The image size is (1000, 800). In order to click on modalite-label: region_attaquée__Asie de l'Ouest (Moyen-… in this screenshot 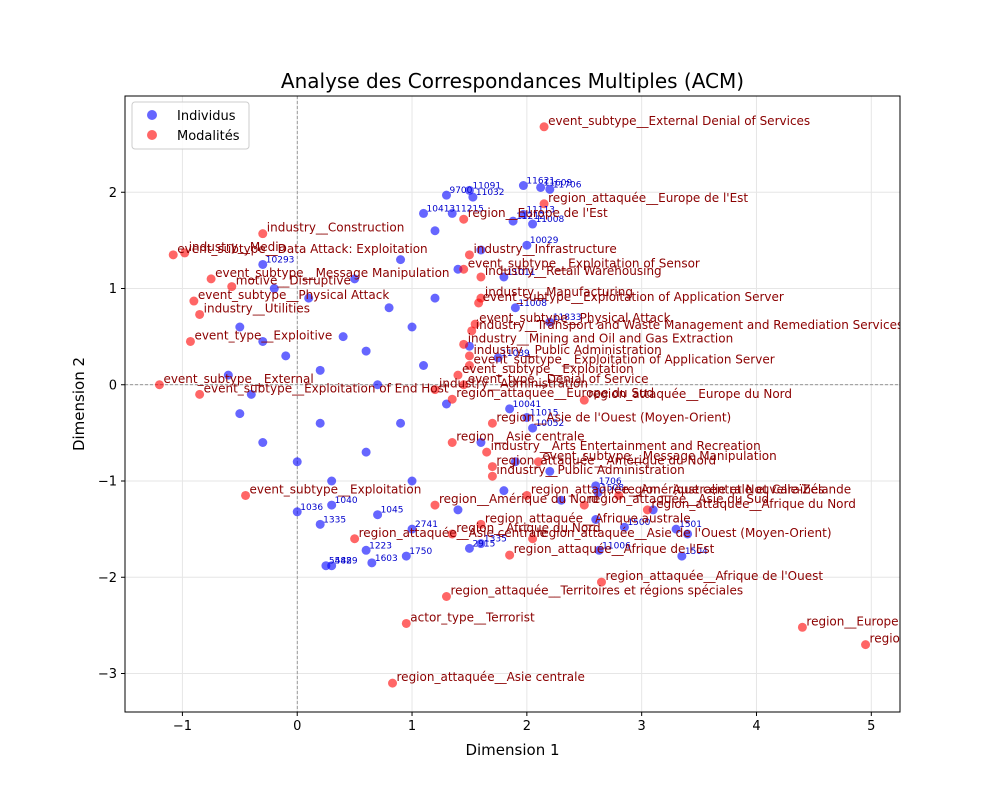, I will do `click(684, 533)`.